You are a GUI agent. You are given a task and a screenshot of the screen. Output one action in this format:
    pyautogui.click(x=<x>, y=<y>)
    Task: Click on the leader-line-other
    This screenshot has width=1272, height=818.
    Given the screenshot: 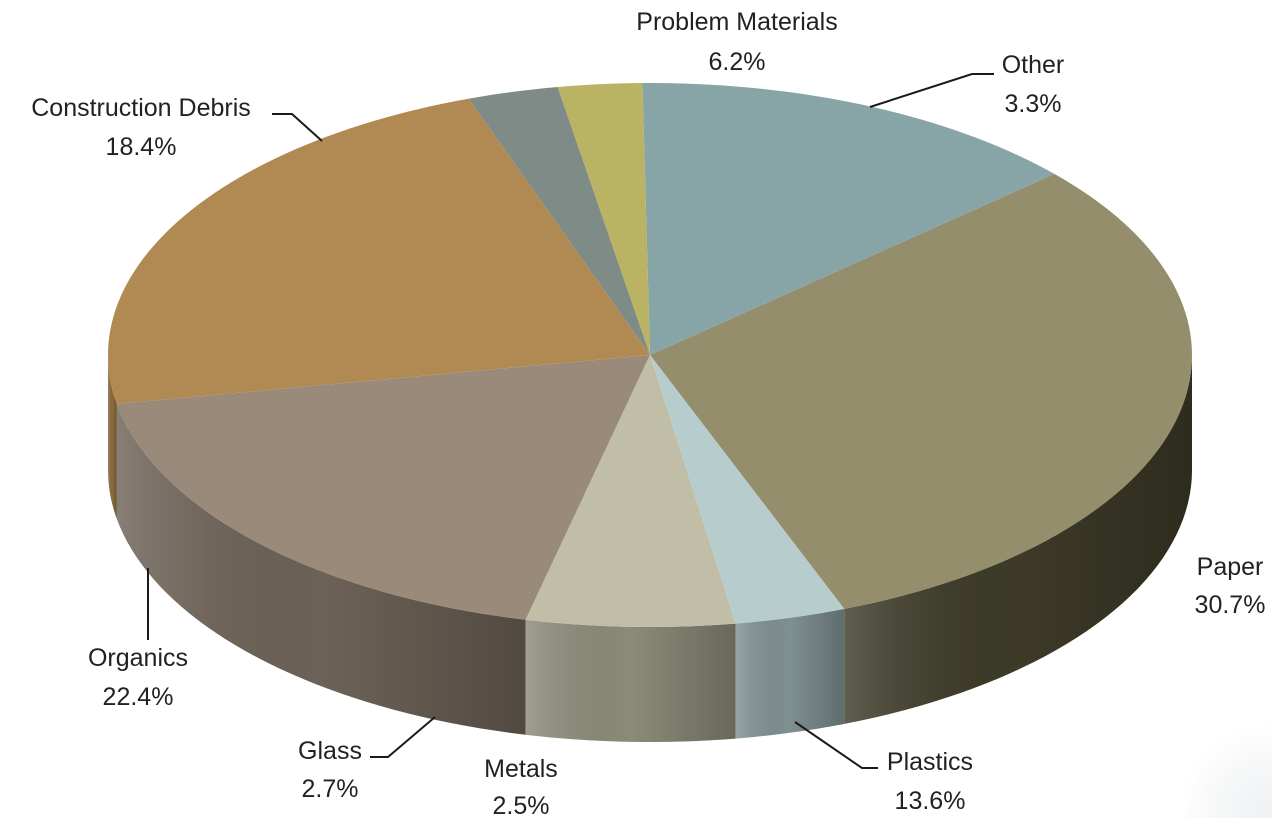 What is the action you would take?
    pyautogui.click(x=931, y=90)
    